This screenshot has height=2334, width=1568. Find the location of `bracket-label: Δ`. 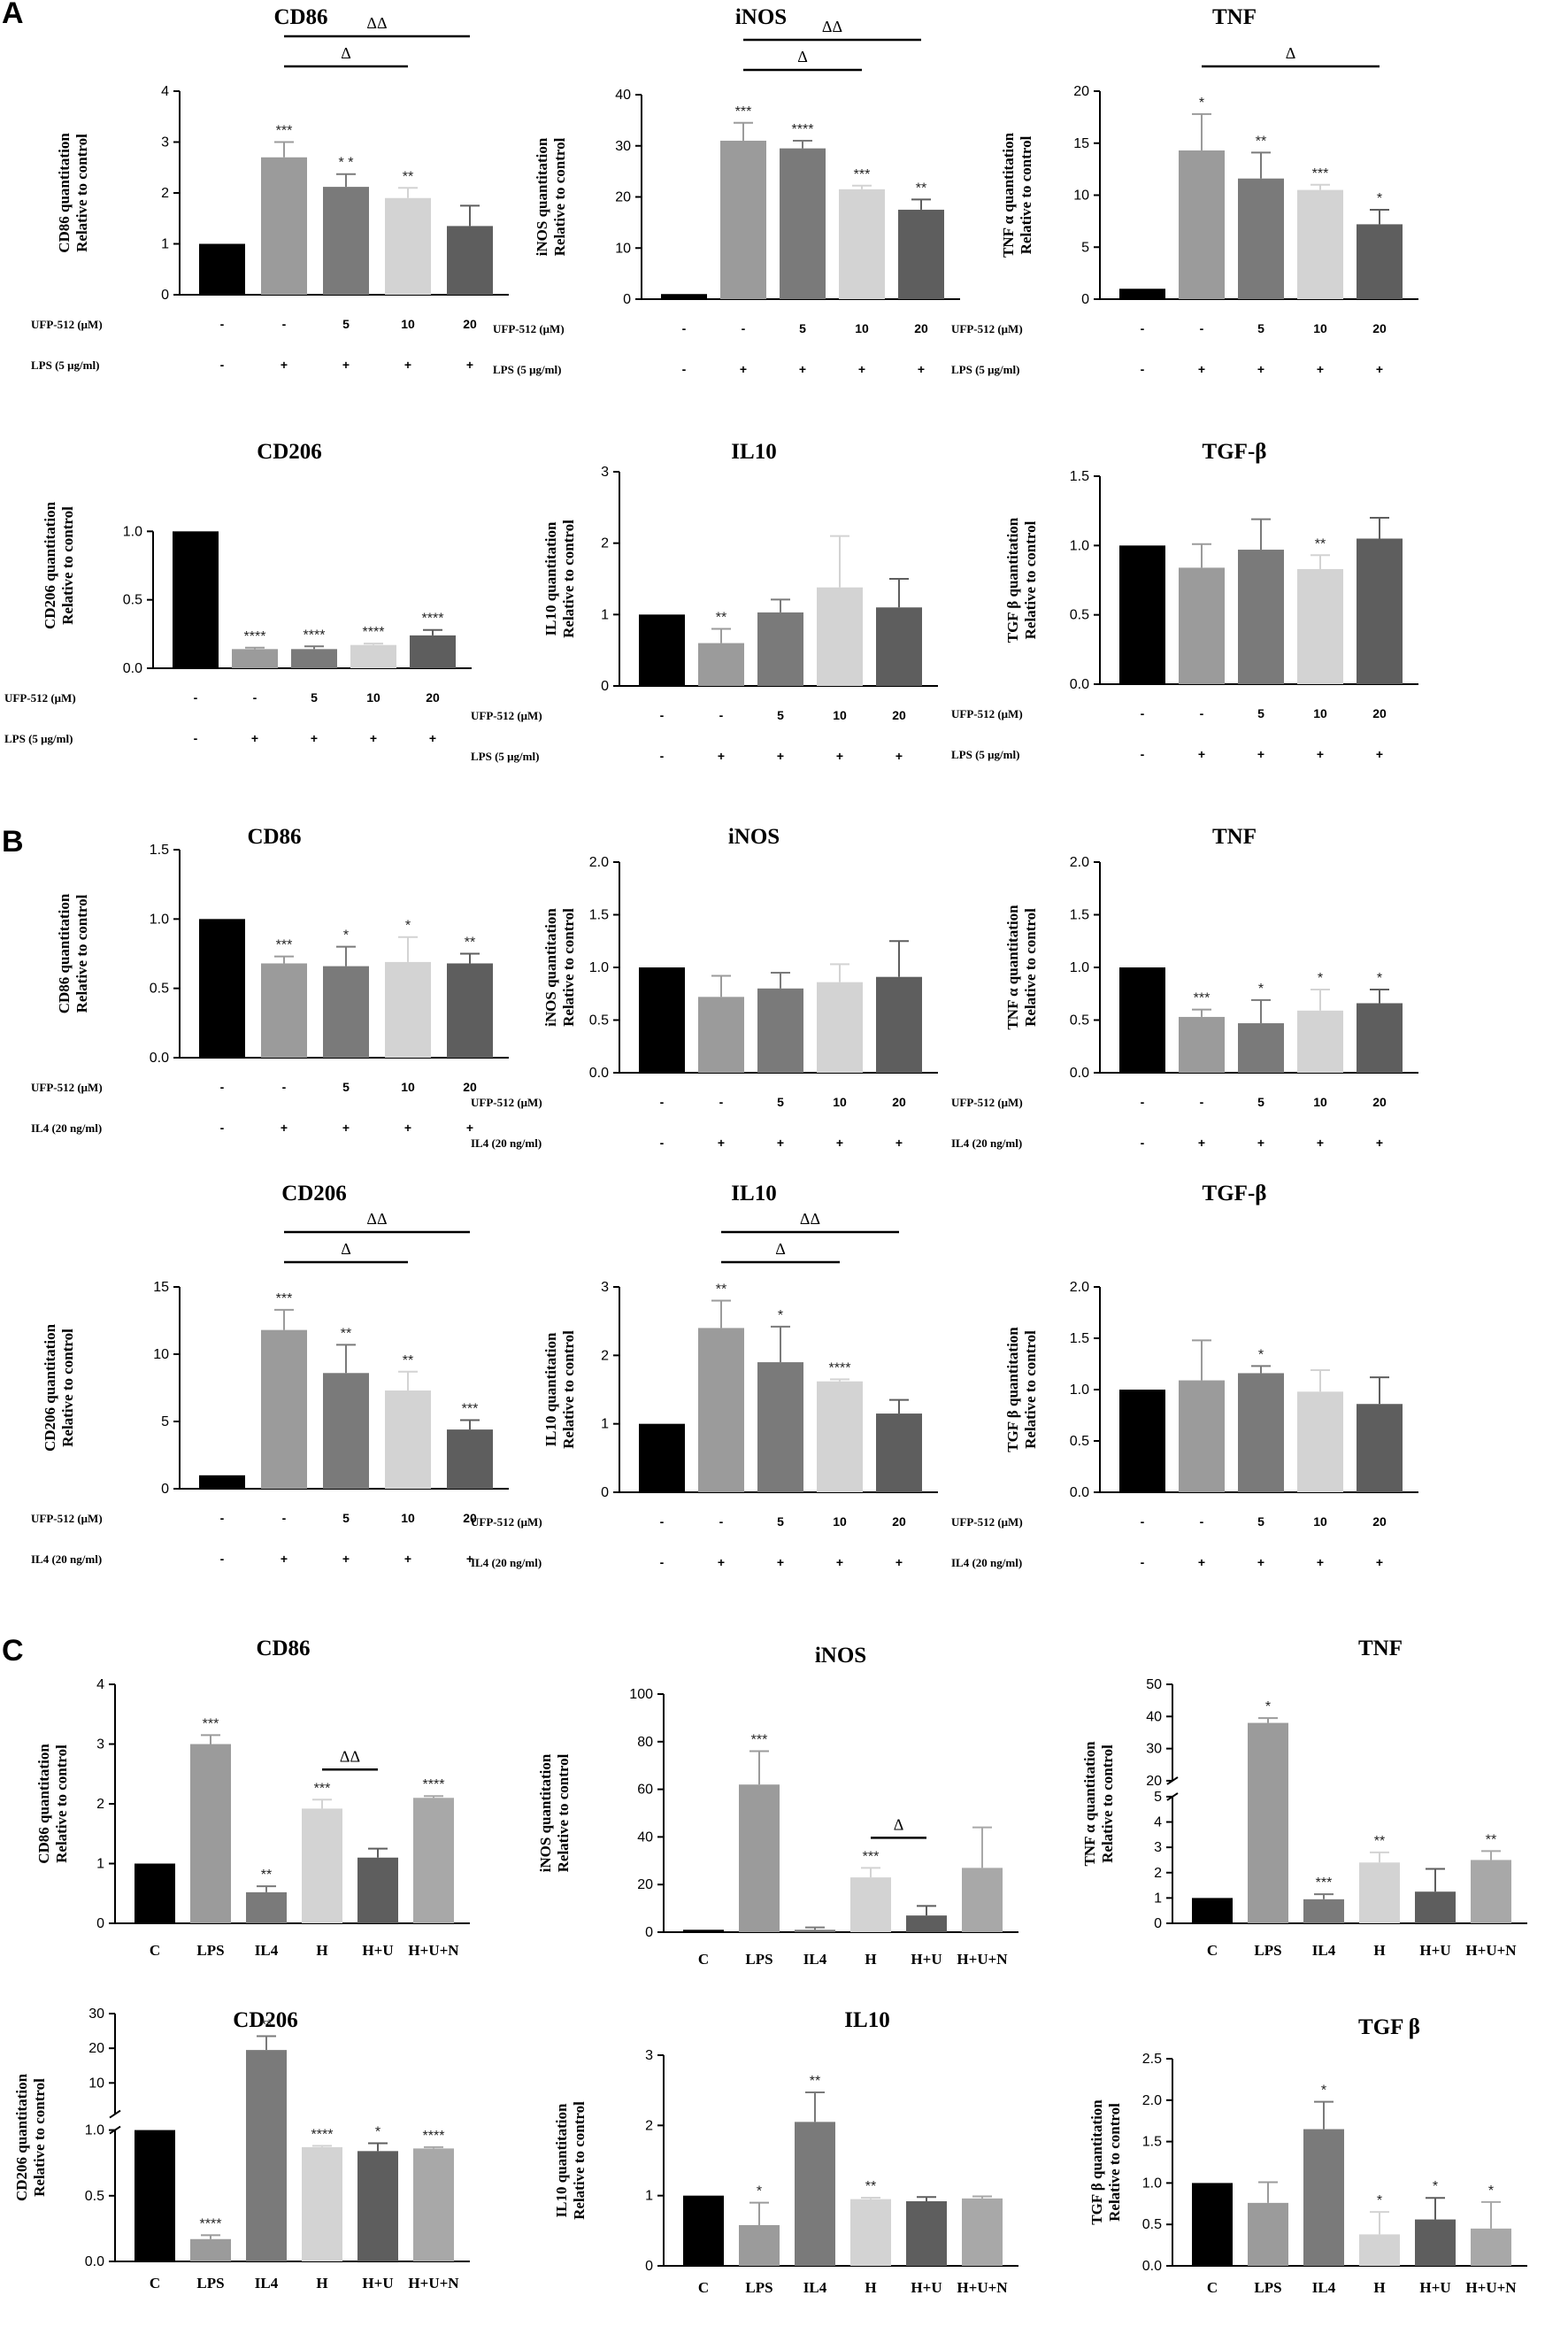

bracket-label: Δ is located at coordinates (802, 56).